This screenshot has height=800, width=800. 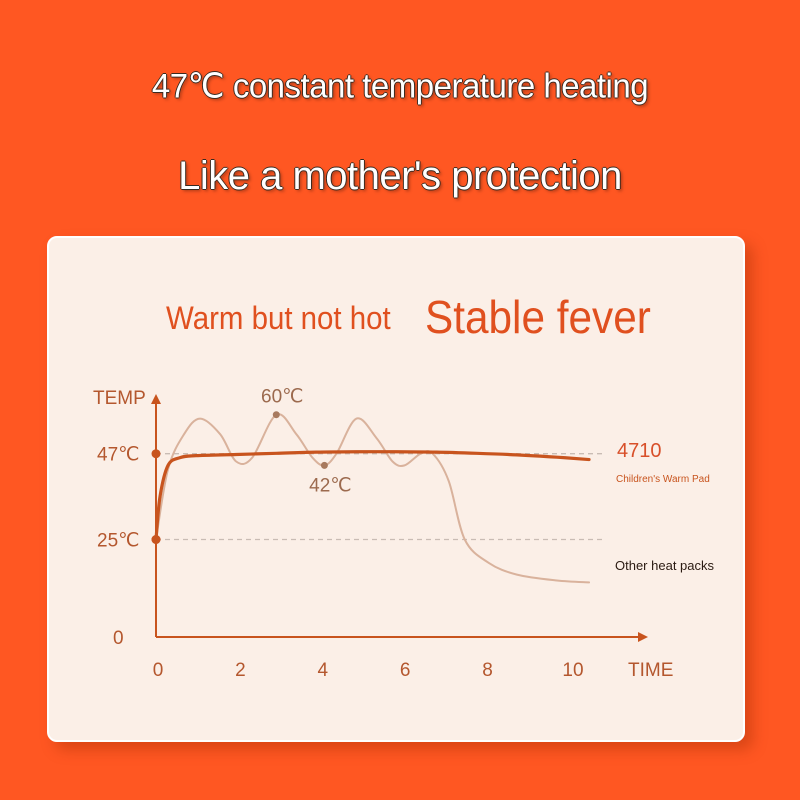 I want to click on y-tick-label: 47℃, so click(x=118, y=455).